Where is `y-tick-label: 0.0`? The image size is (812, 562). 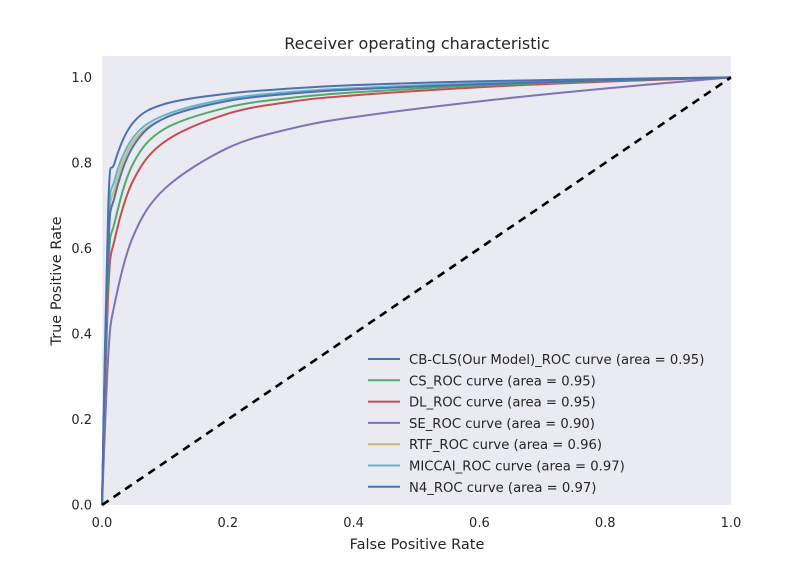
y-tick-label: 0.0 is located at coordinates (81, 506).